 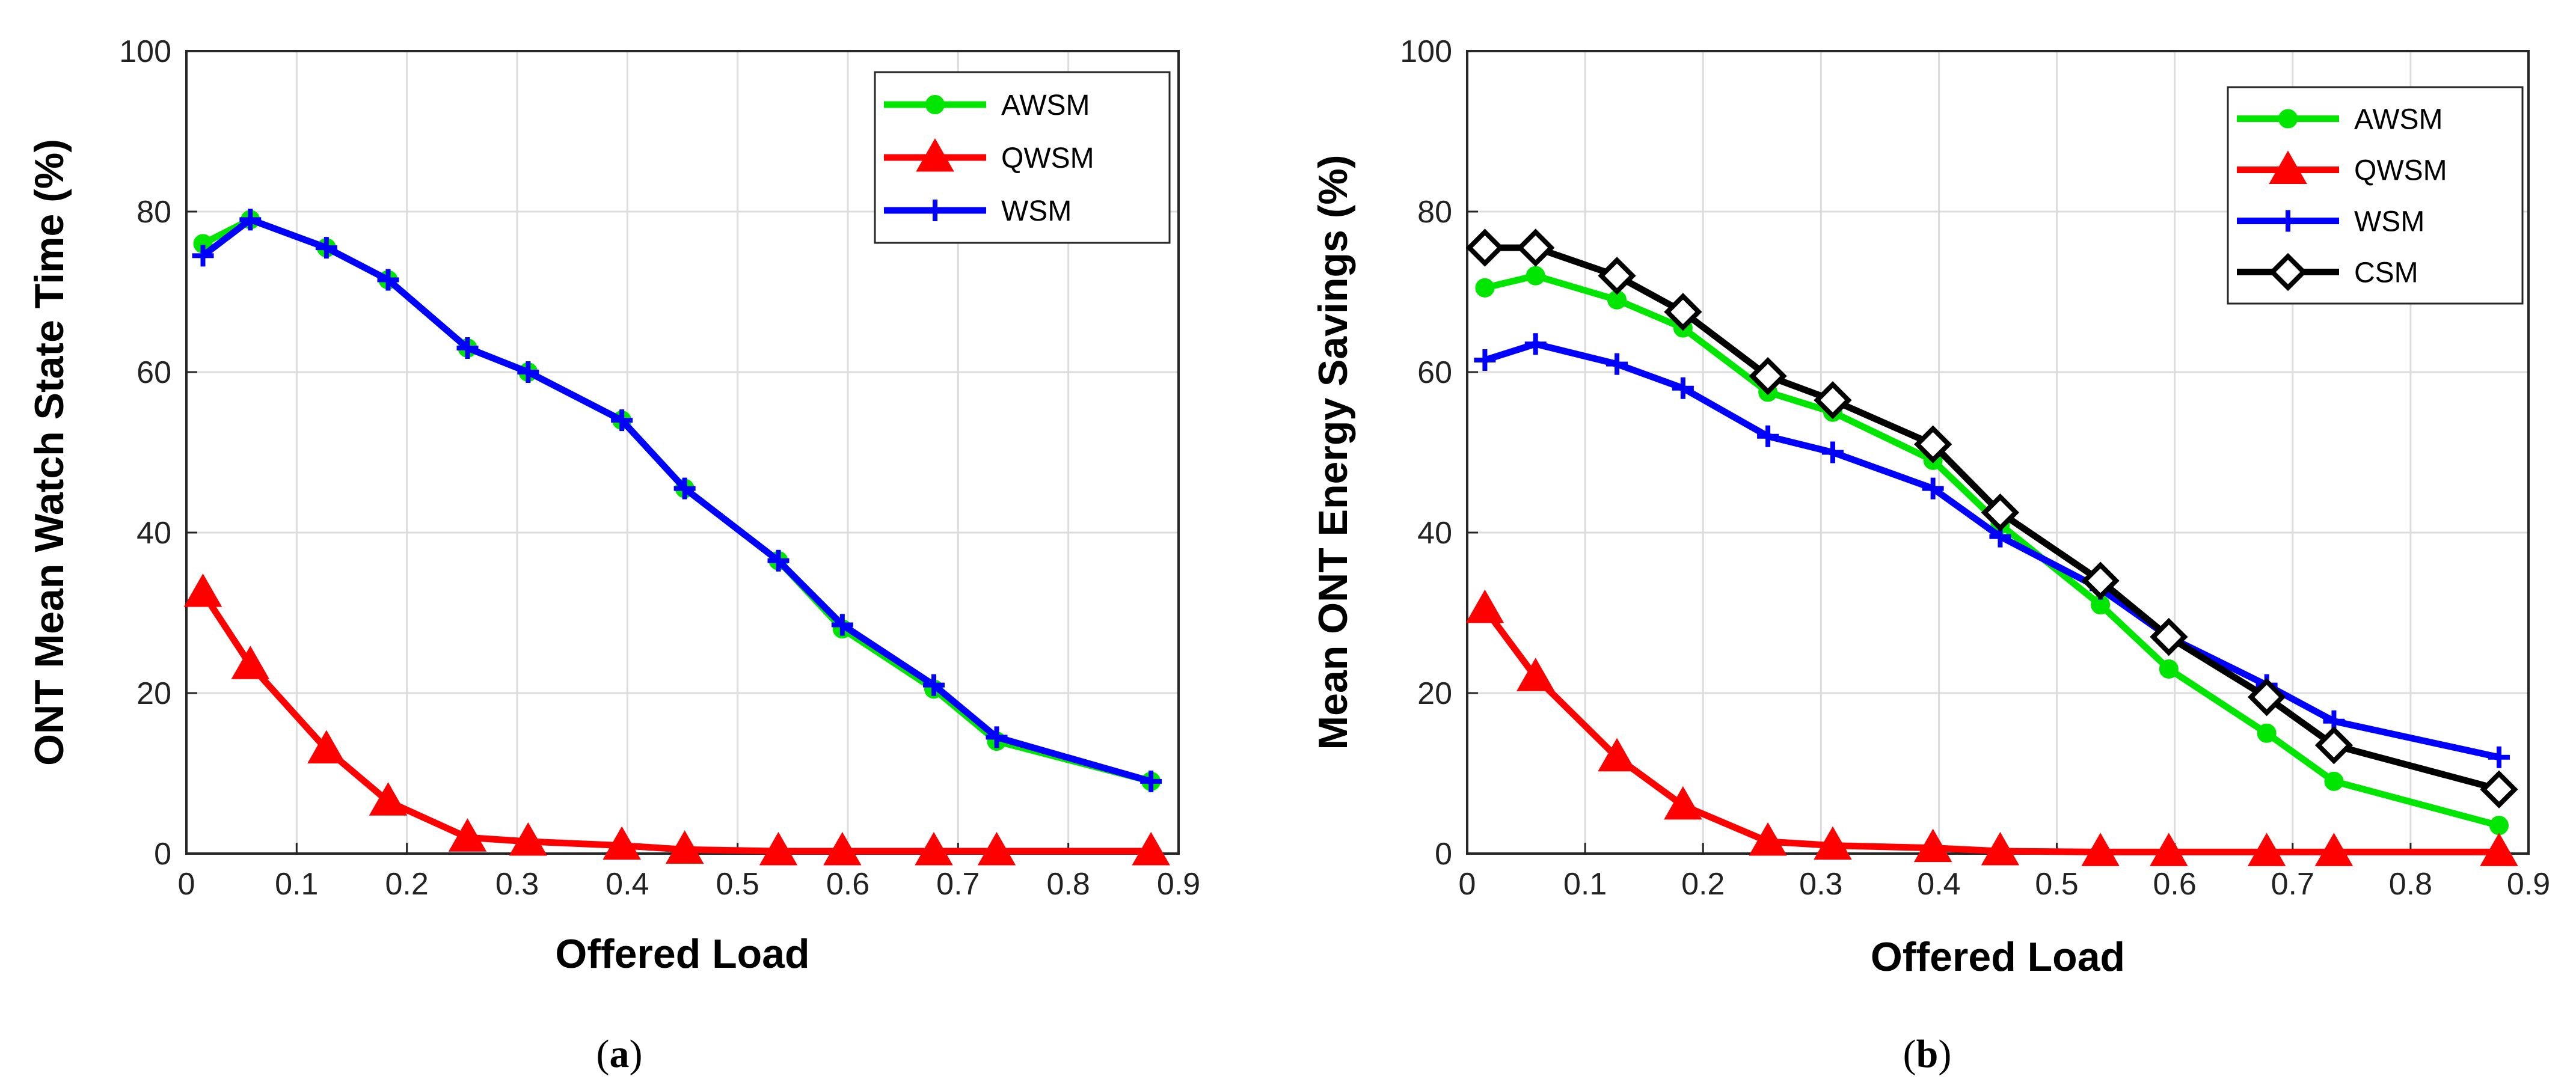 I want to click on y-tick-label: 80, so click(x=1434, y=213).